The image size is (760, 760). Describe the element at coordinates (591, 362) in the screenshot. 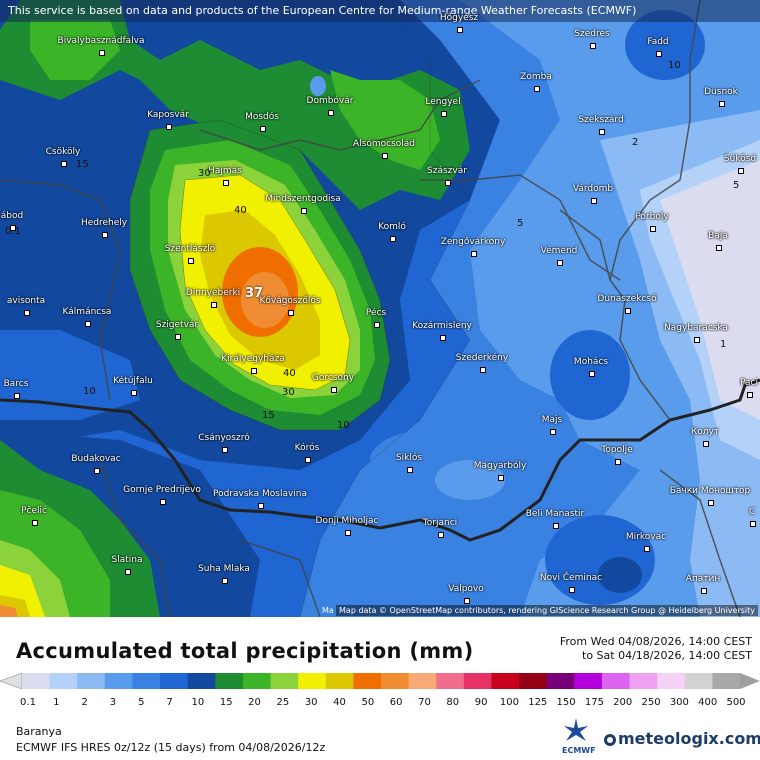

I see `city-label: Mohács` at that location.